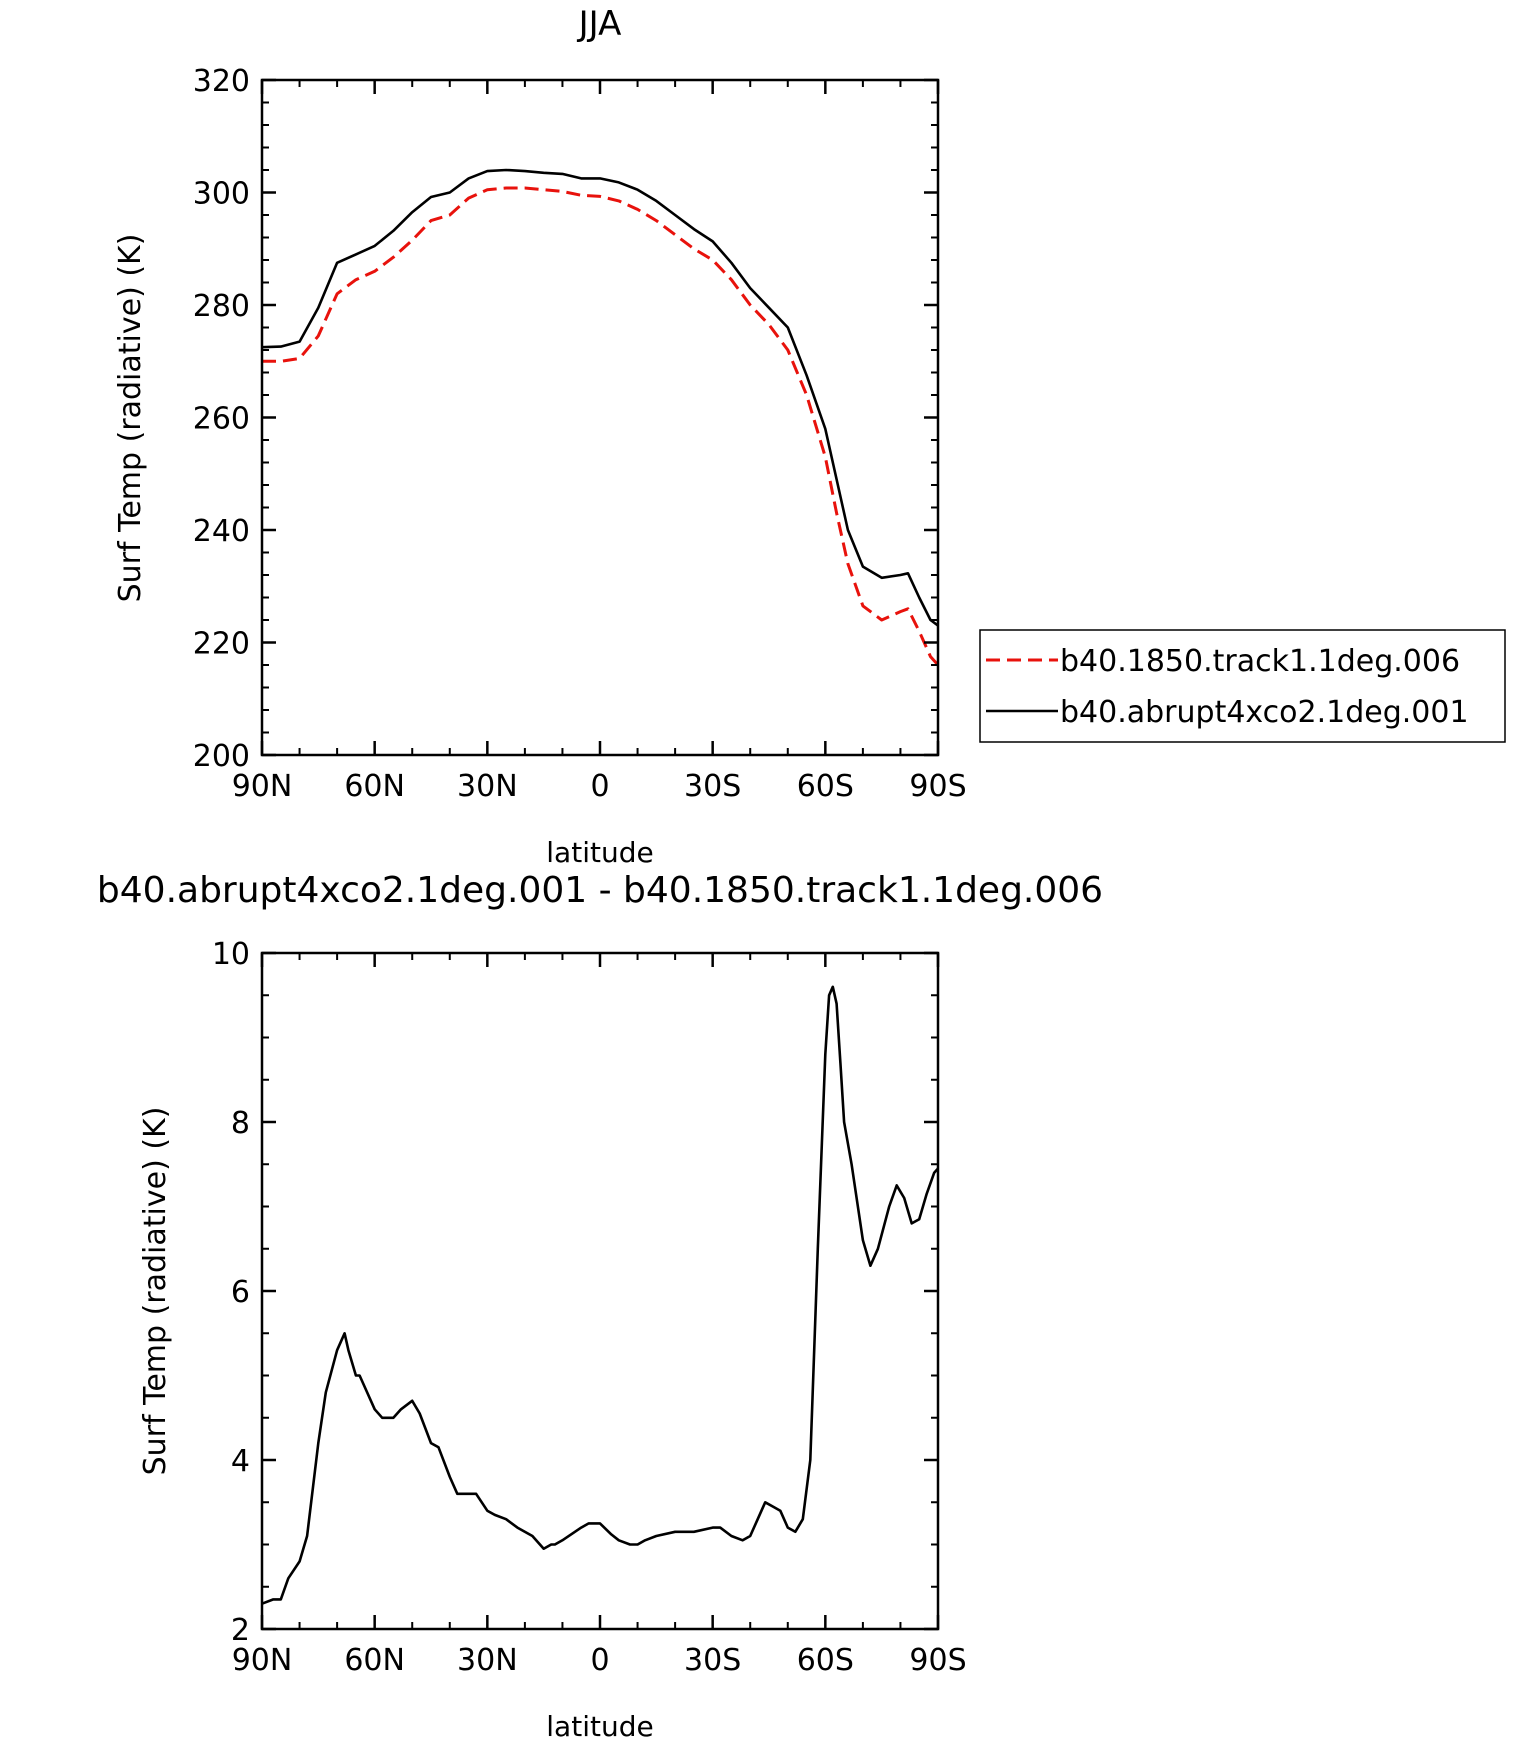  Describe the element at coordinates (221, 756) in the screenshot. I see `y-tick-label: 200` at that location.